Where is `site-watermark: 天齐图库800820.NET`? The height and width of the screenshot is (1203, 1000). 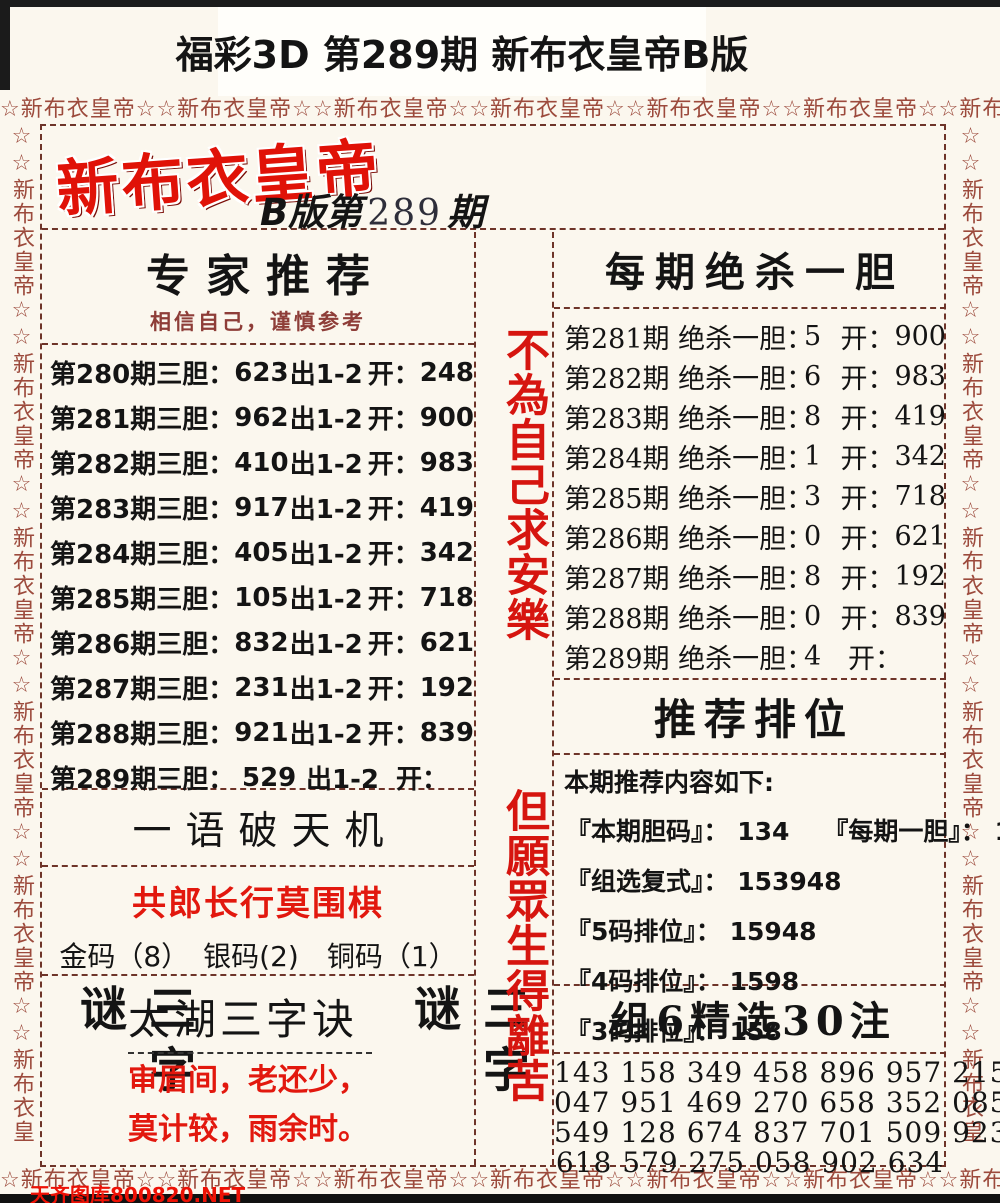
site-watermark: 天齐图库800820.NET is located at coordinates (138, 1193).